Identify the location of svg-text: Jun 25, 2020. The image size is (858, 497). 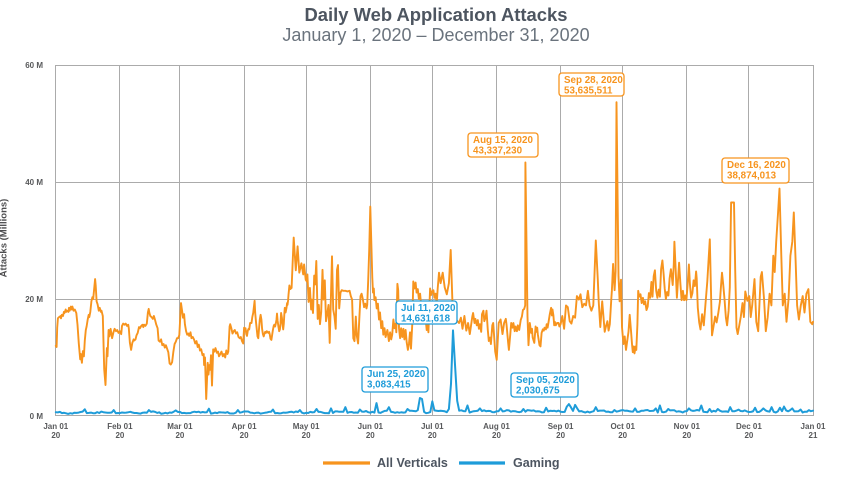
(396, 374).